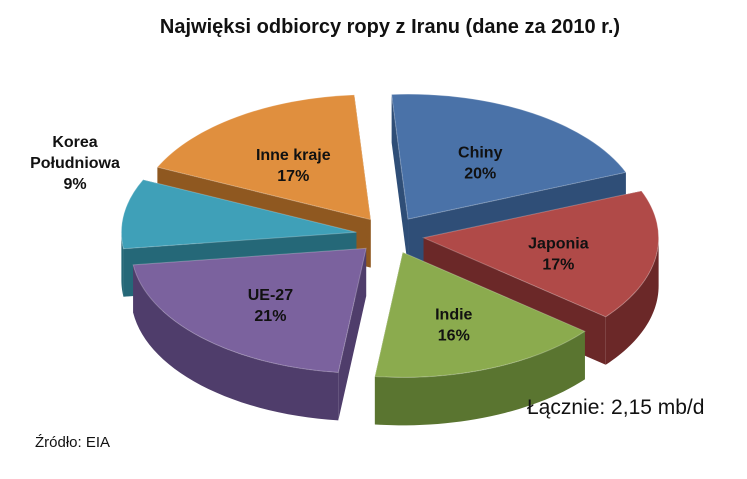 The height and width of the screenshot is (479, 747). I want to click on total-annotation: Łącznie: 2,15 mb/d, so click(616, 407).